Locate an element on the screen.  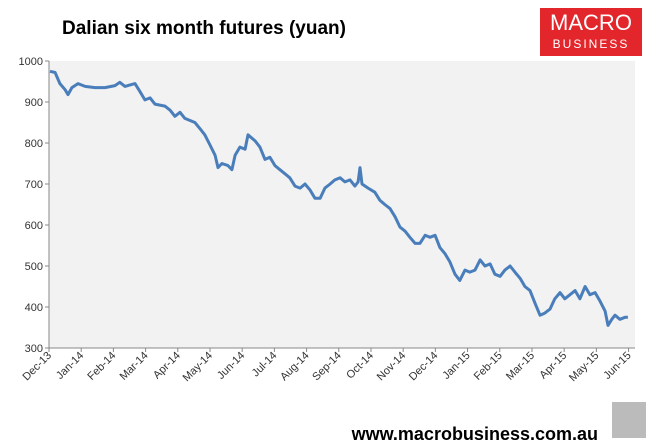
x-tick-label: May-15 is located at coordinates (584, 367).